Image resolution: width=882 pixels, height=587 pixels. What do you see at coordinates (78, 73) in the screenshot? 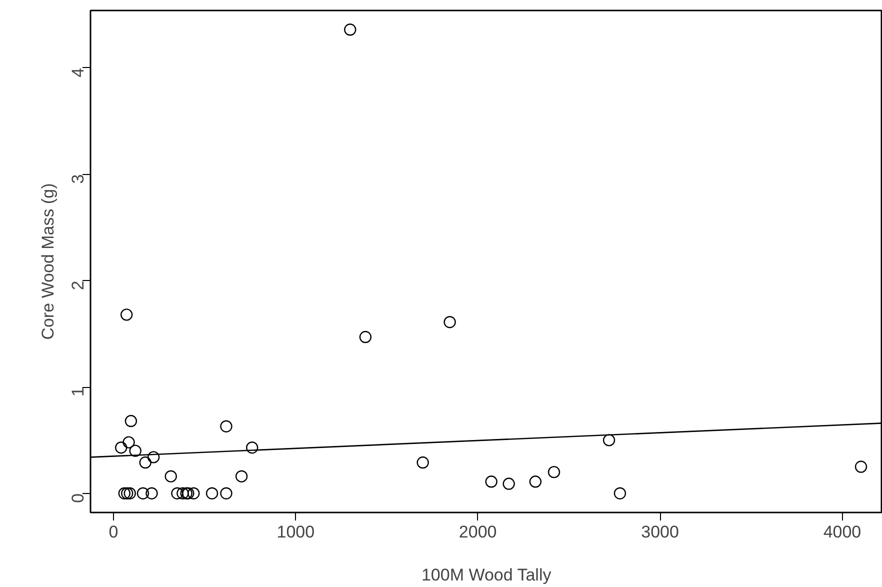
I see `y-tick-label: 4` at bounding box center [78, 73].